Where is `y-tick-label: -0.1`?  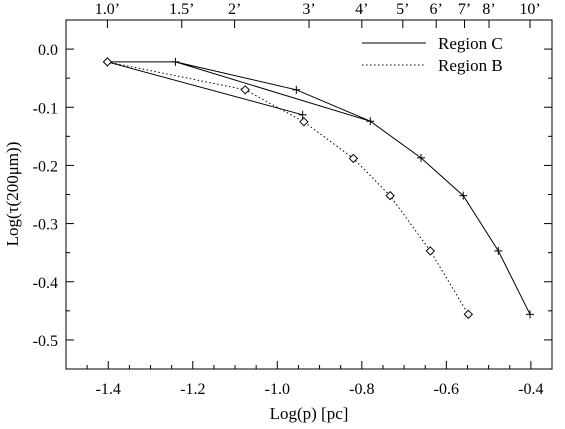
y-tick-label: -0.1 is located at coordinates (45, 108).